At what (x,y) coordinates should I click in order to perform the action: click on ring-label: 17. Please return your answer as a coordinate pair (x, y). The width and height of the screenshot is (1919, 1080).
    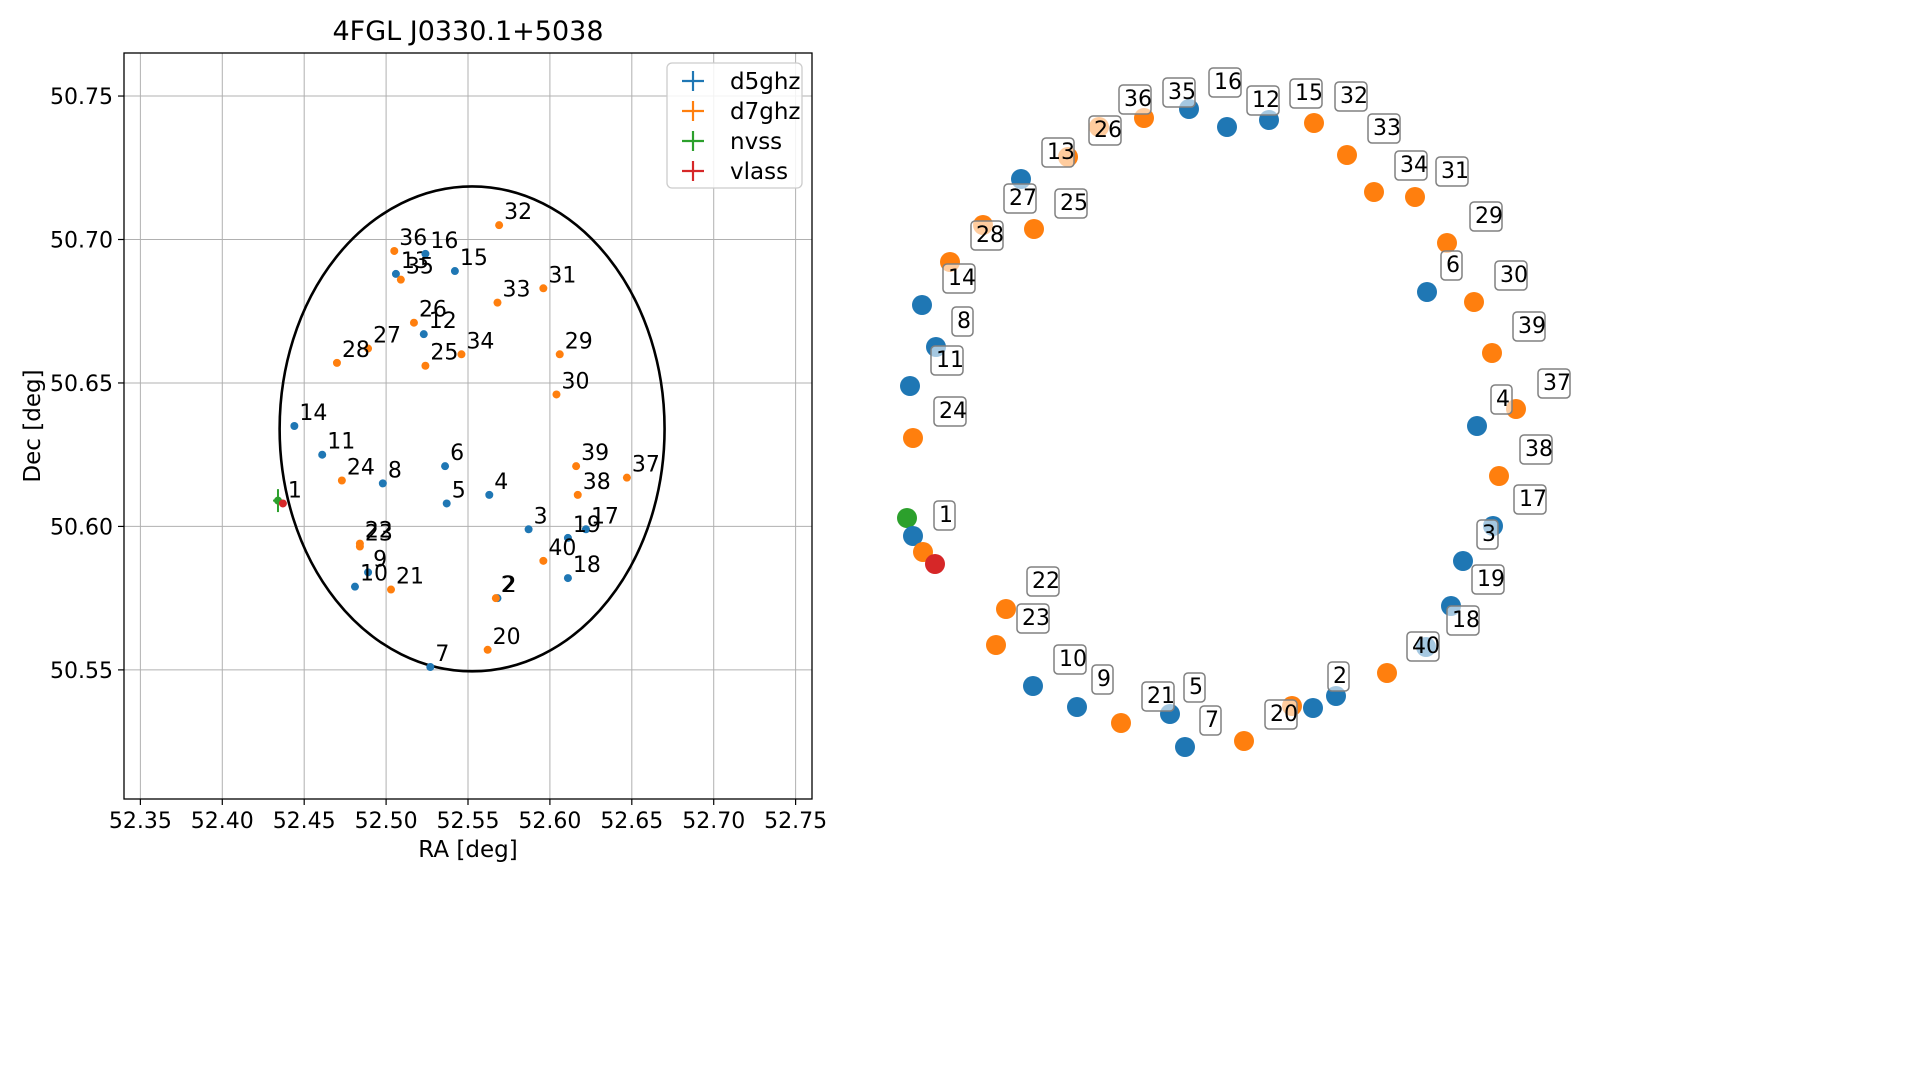
    Looking at the image, I should click on (1530, 499).